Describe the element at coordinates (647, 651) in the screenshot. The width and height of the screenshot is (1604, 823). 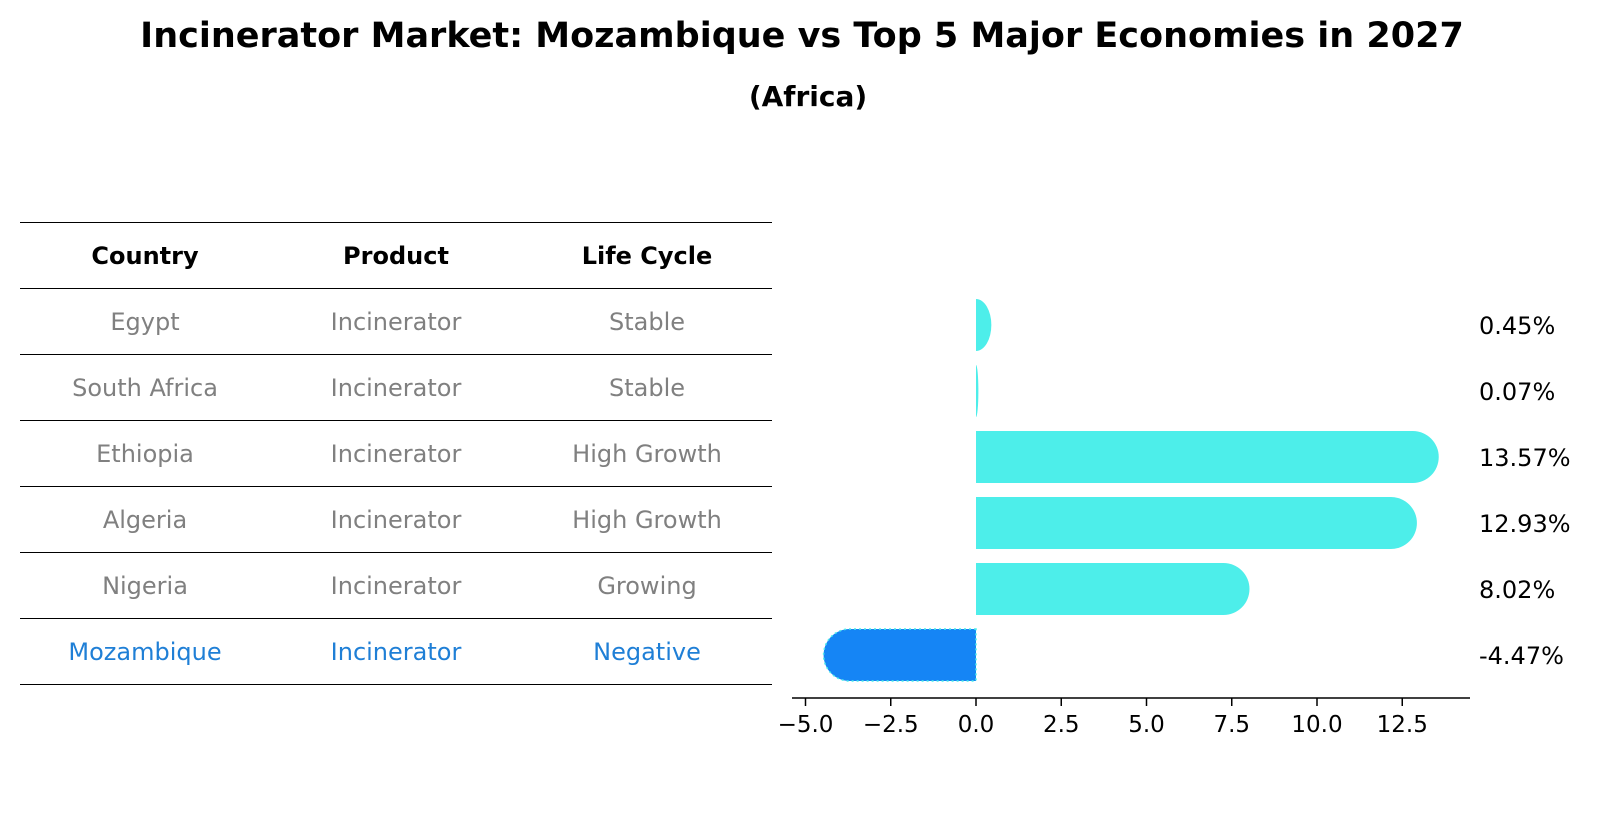
I see `life-cycle-cell: Negative` at that location.